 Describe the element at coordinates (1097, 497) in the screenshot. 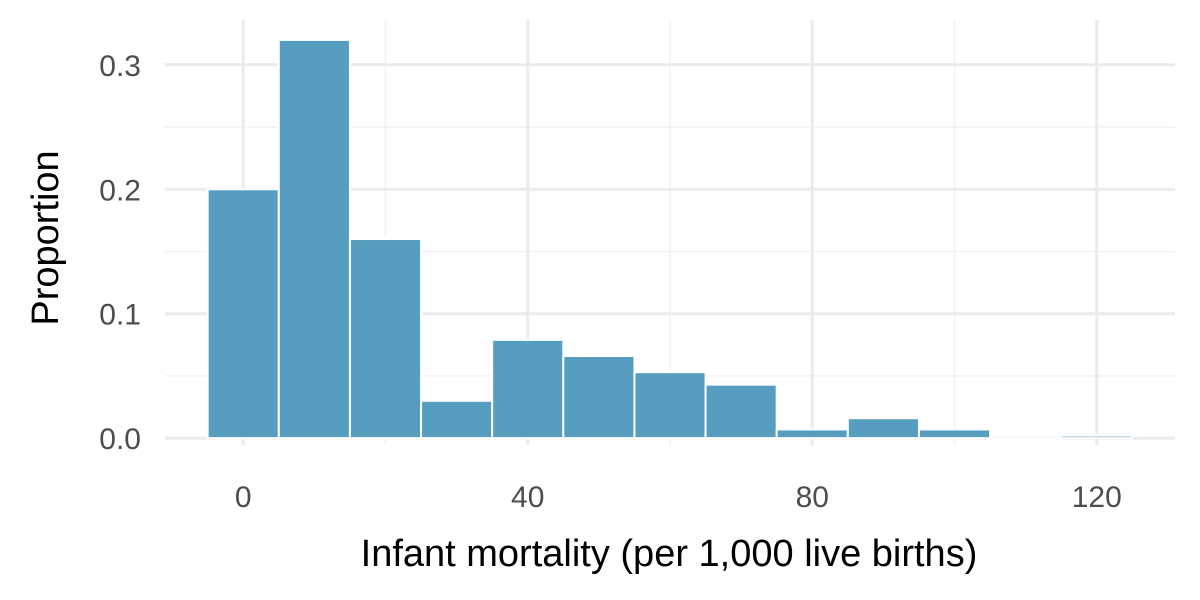

I see `x-tick-label: 120` at that location.